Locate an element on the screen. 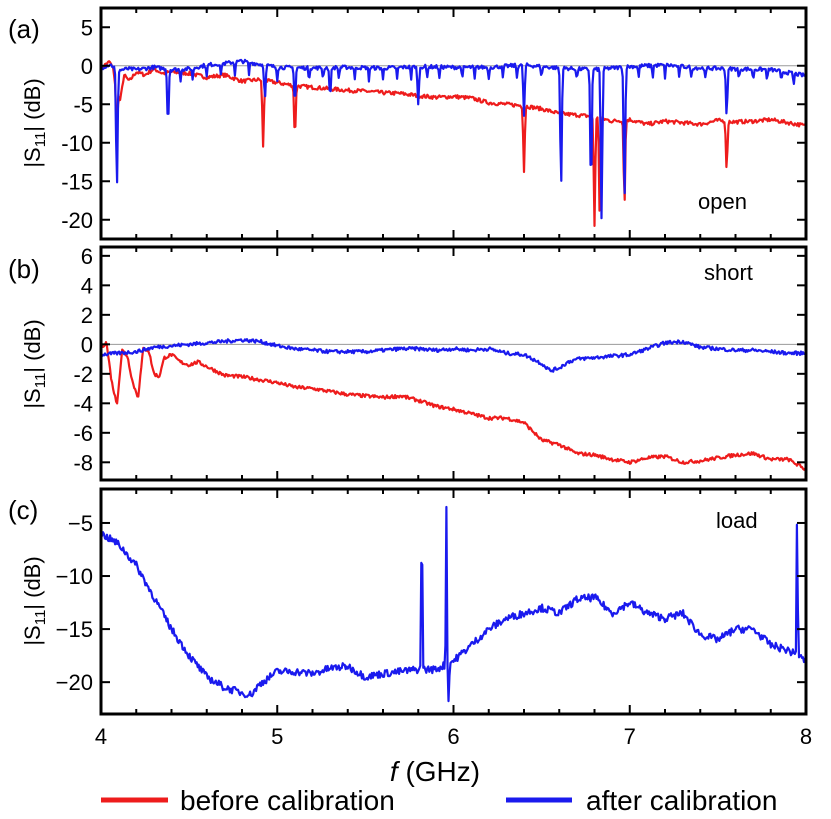  x-axis-label: f (GHz) is located at coordinates (435, 771).